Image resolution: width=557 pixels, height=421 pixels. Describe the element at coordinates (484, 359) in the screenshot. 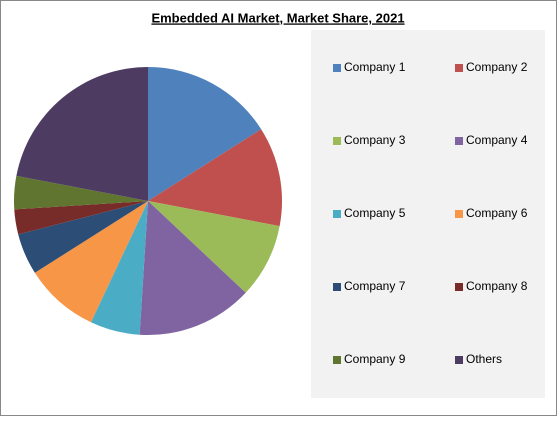

I see `legend-label: Others` at that location.